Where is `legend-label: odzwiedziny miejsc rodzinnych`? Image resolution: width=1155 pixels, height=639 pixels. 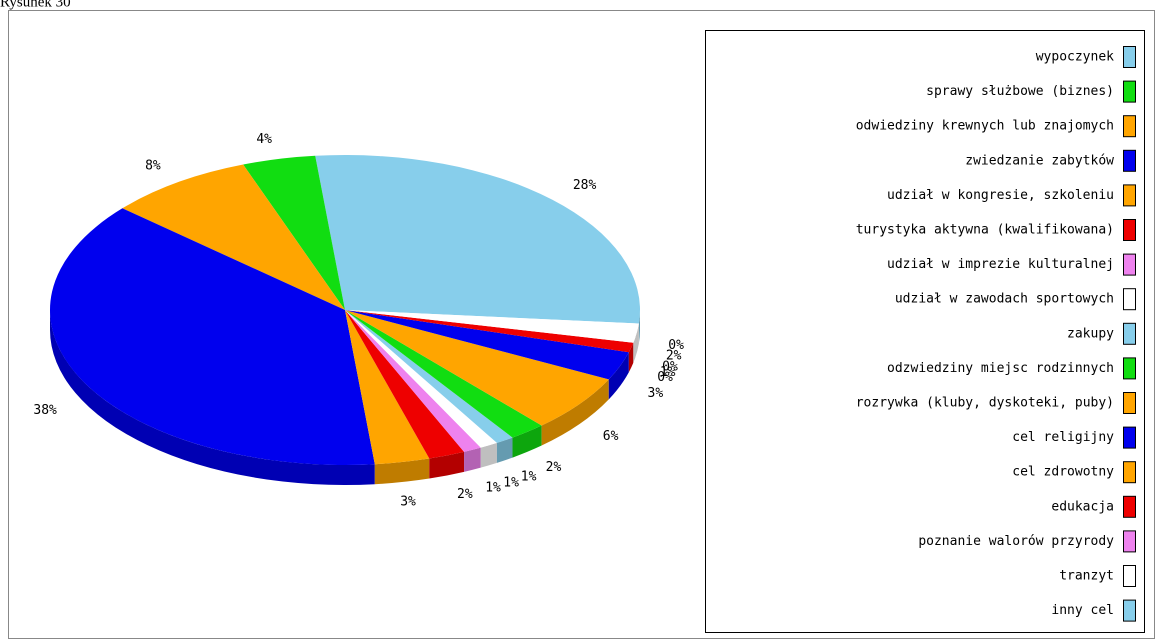
legend-label: odzwiedziny miejsc rodzinnych is located at coordinates (1000, 368).